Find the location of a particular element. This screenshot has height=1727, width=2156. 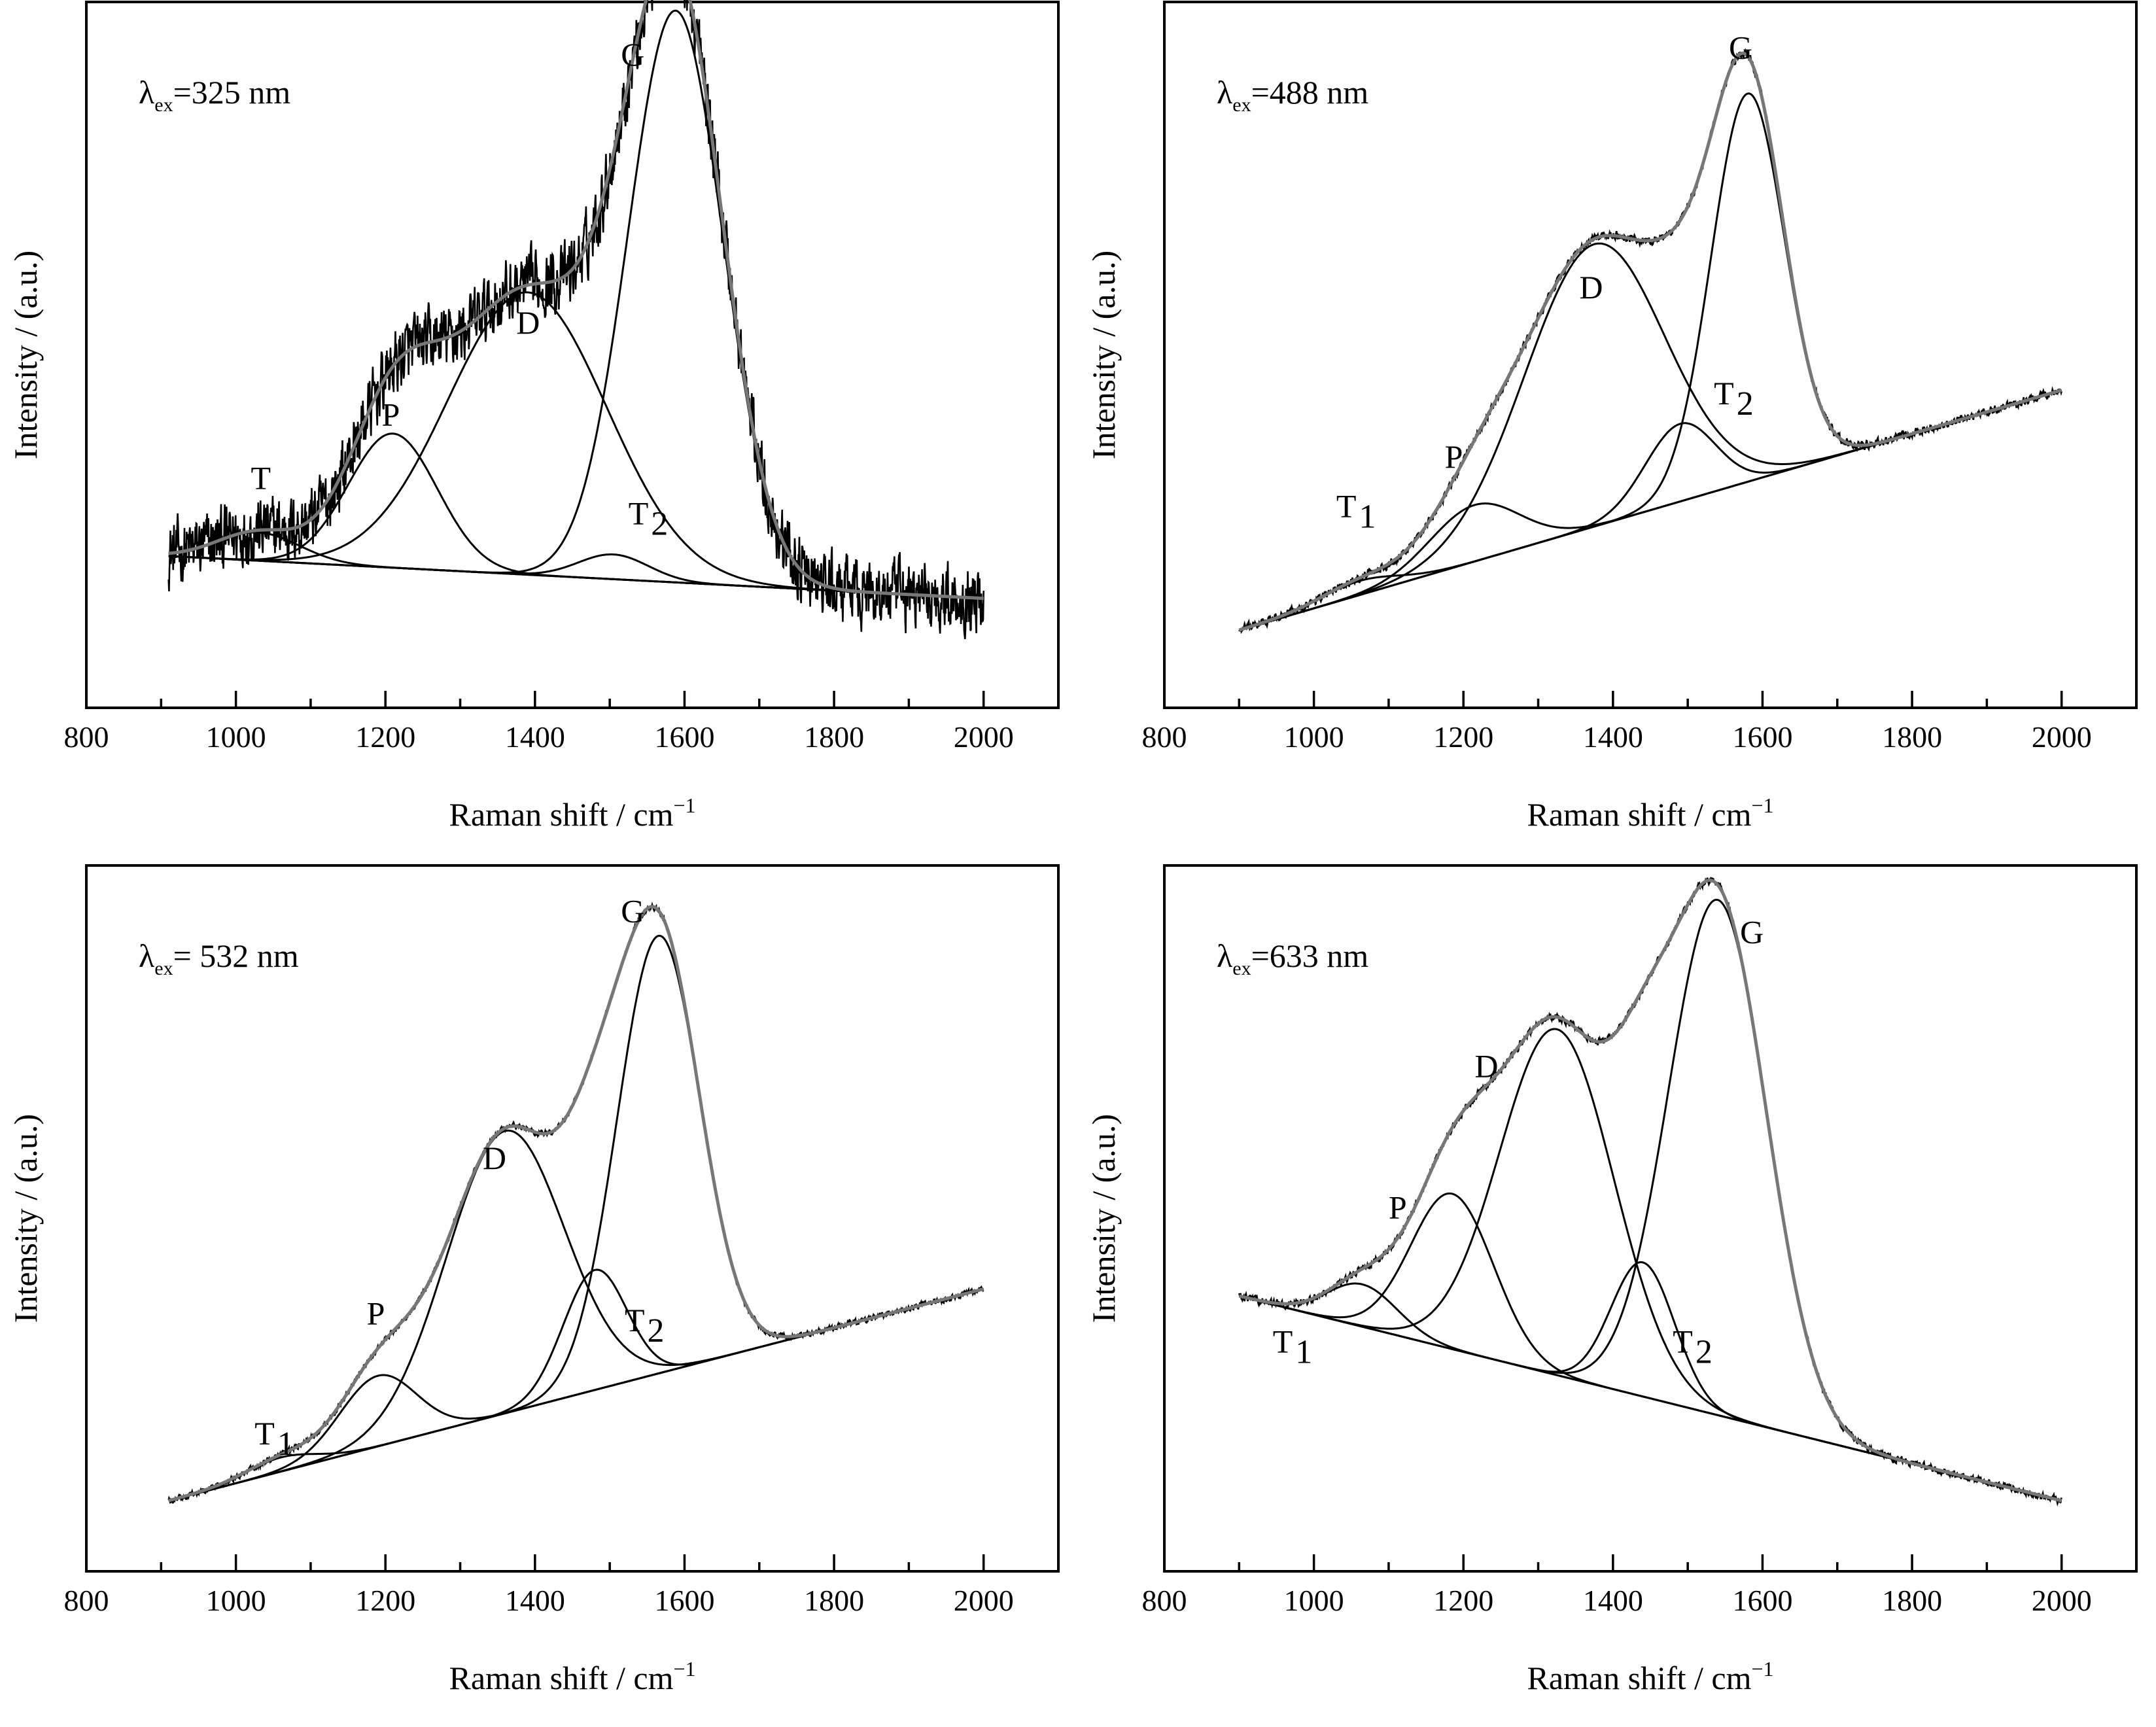

peak-component-p is located at coordinates (1650, 1347).